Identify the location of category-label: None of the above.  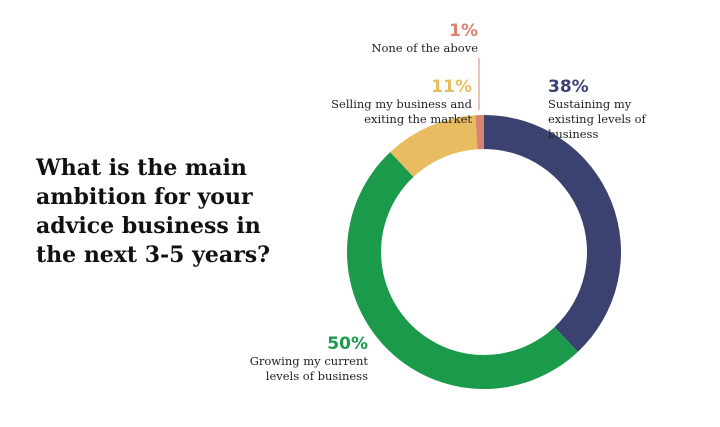
(424, 48).